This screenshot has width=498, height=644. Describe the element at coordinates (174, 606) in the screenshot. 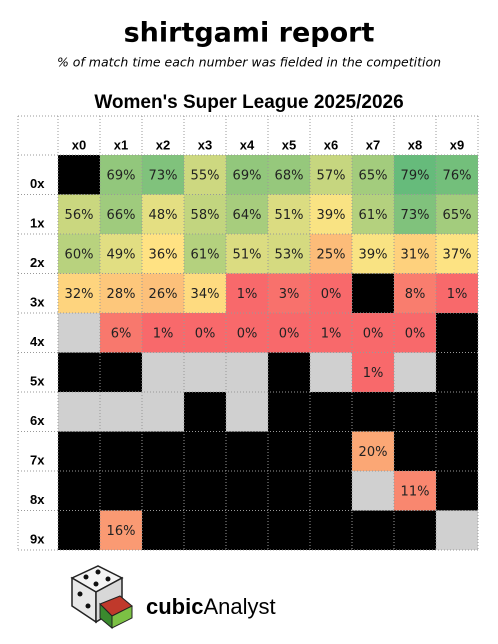

I see `brand-bold: cubic` at that location.